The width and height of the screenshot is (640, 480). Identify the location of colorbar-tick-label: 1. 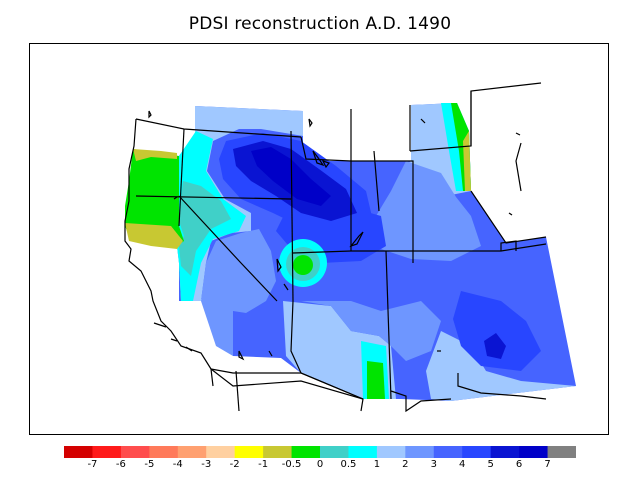
(377, 464).